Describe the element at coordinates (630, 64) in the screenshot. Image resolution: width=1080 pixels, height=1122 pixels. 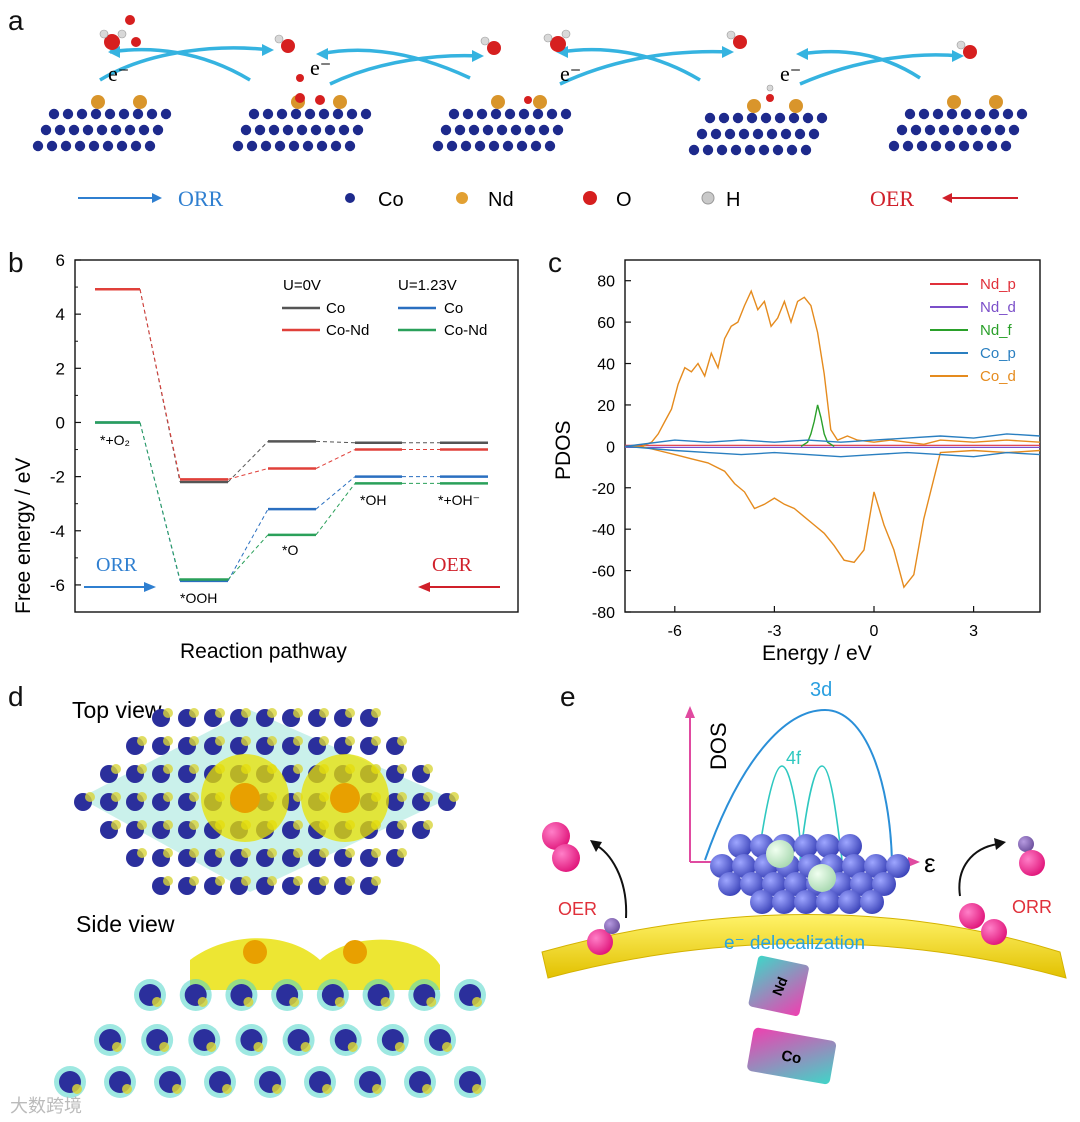
I see `reaction-arrow` at that location.